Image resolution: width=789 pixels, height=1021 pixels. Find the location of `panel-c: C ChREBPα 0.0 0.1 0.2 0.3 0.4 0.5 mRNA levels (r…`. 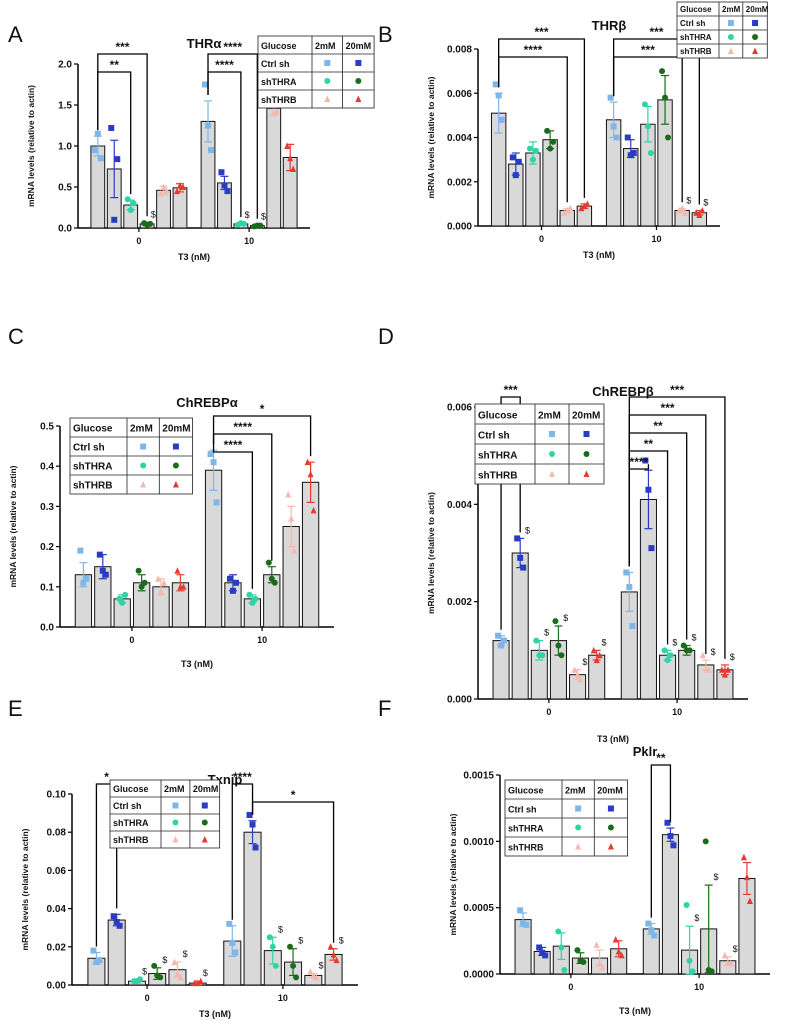

panel-c: C ChREBPα 0.0 0.1 0.2 0.3 0.4 0.5 mRNA levels (r… is located at coordinates (171, 496).